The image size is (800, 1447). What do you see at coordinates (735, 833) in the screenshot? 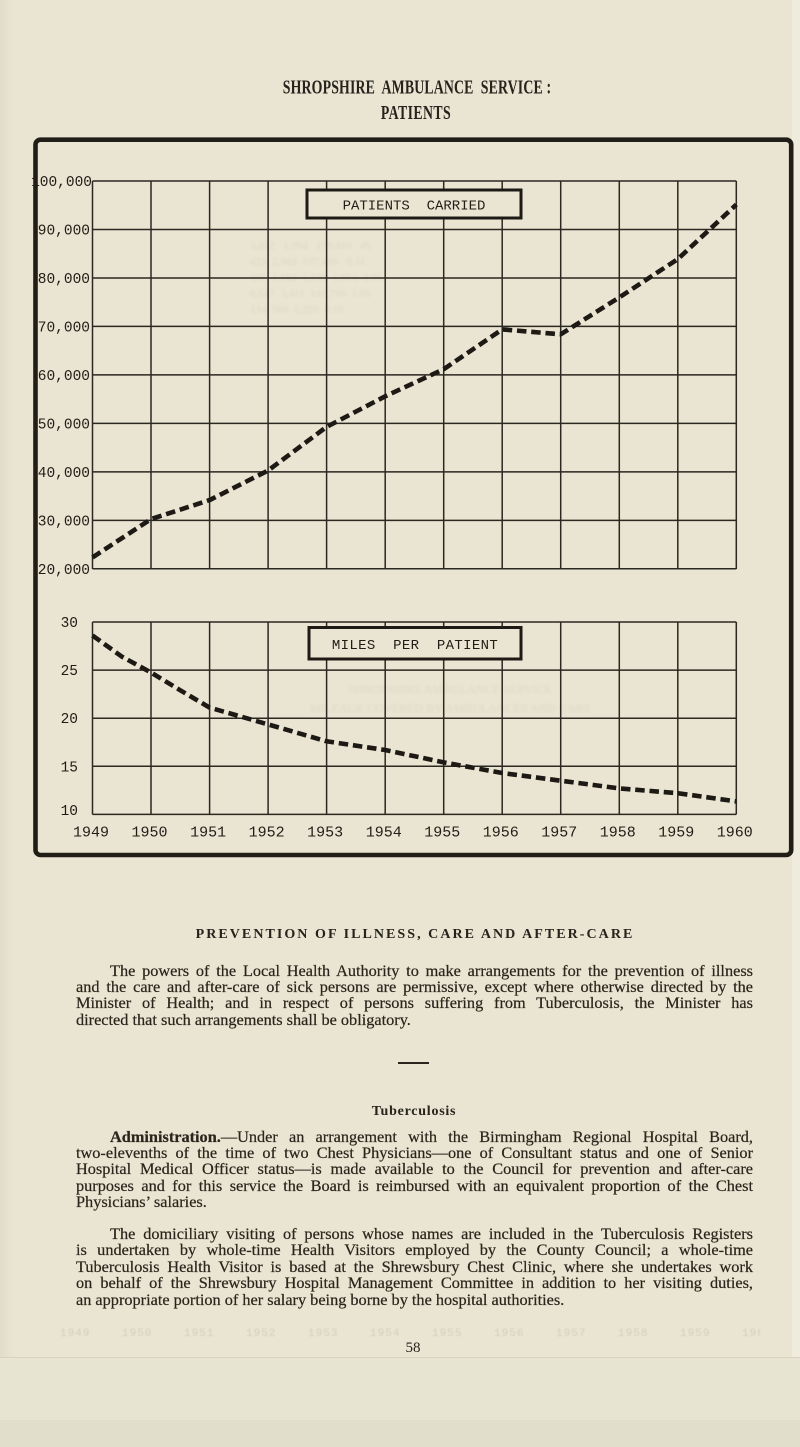
I see `svg-text: 1960` at bounding box center [735, 833].